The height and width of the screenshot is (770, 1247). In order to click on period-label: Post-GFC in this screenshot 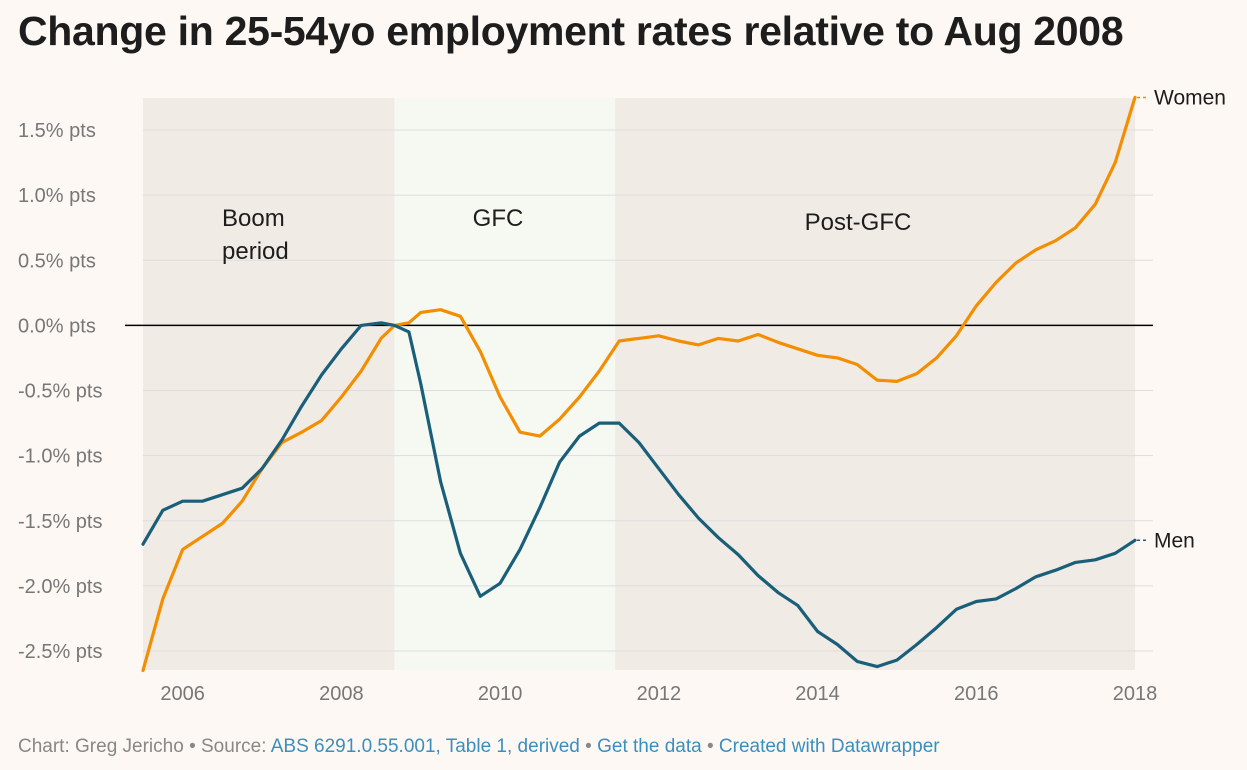, I will do `click(858, 222)`.